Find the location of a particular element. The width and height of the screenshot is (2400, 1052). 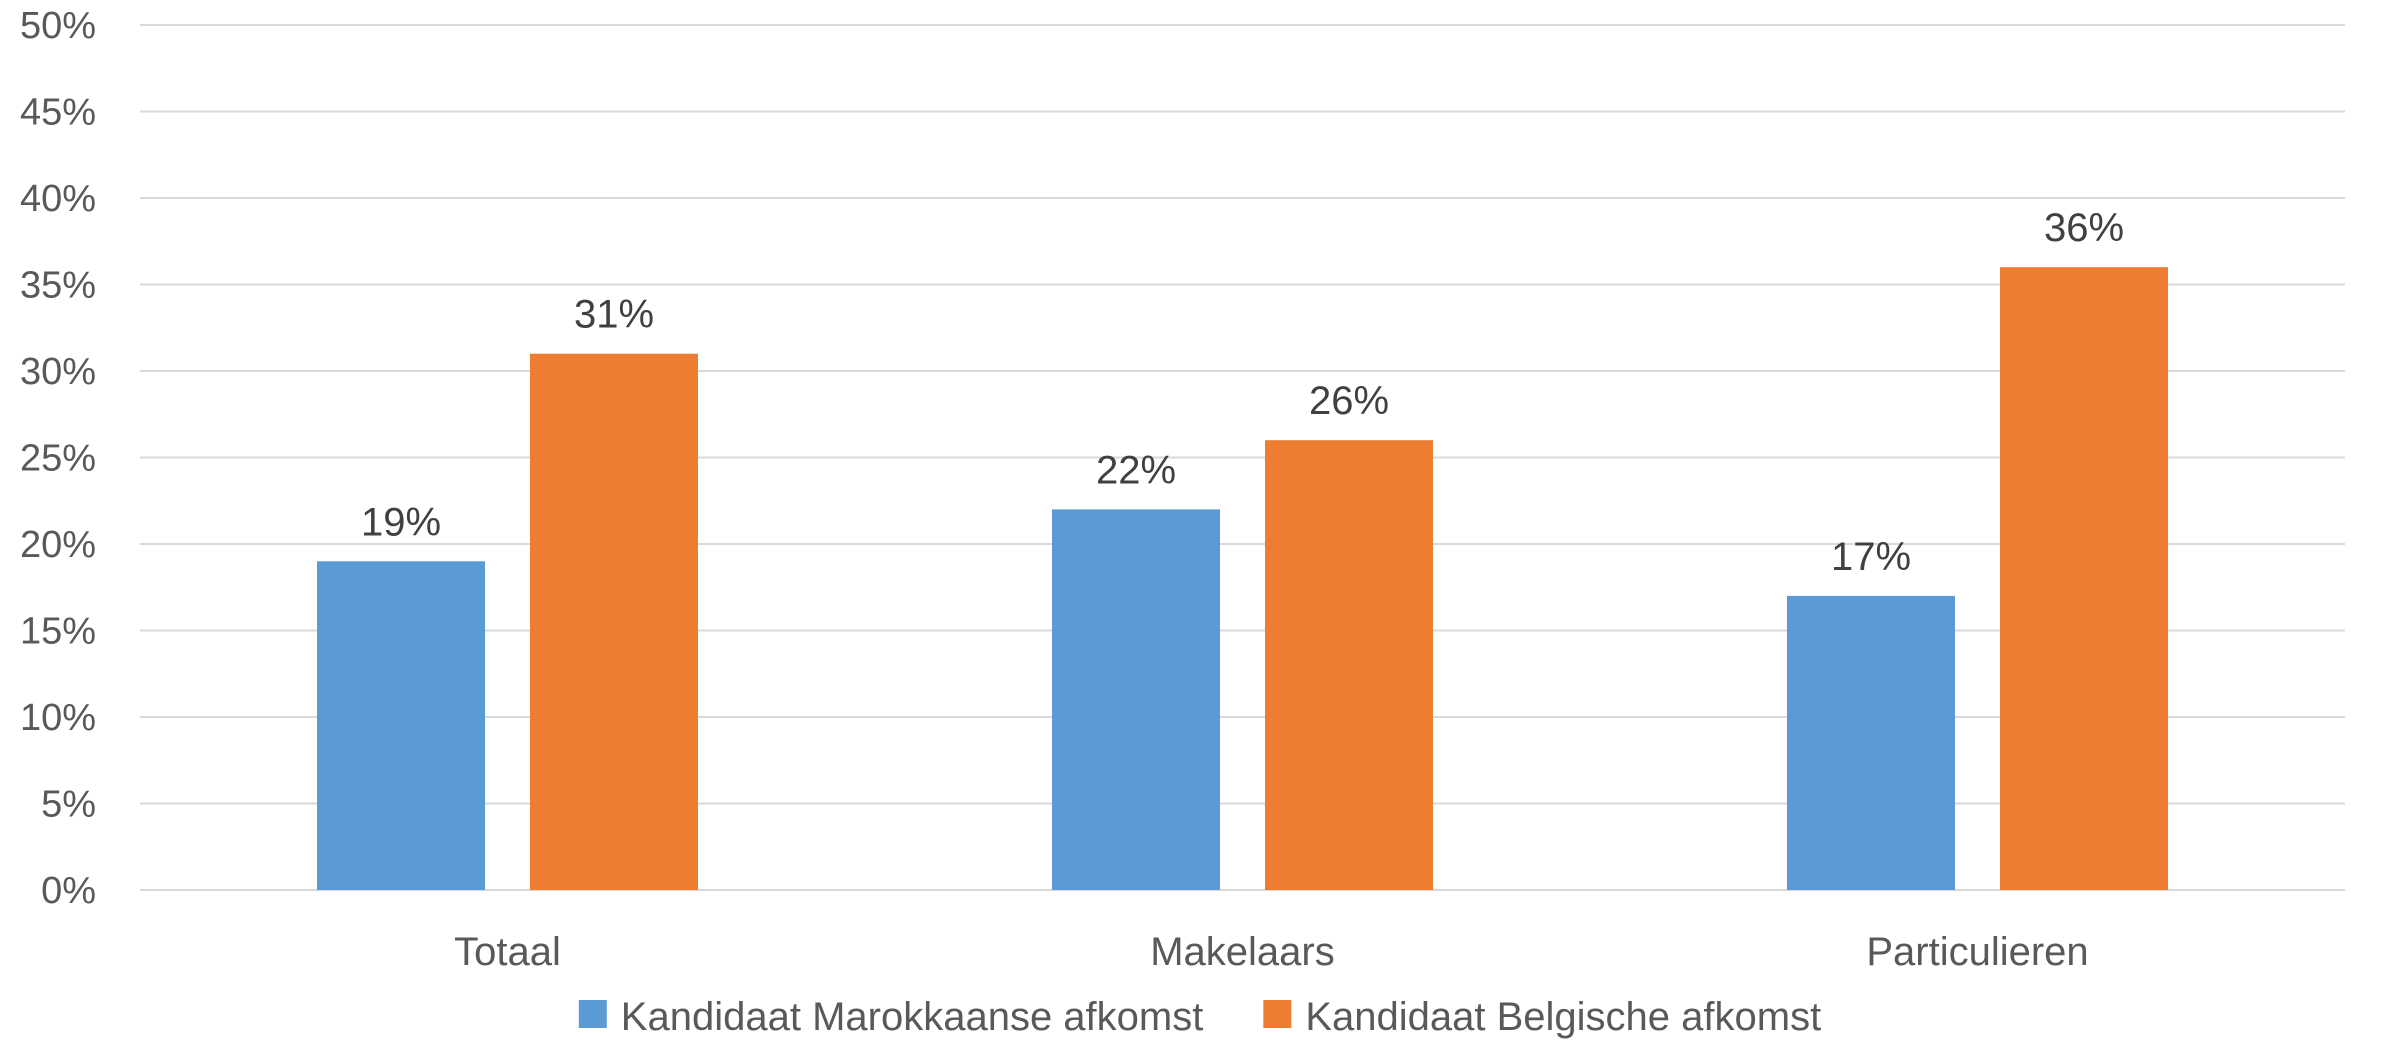

y-tick-label: 0% is located at coordinates (68, 891).